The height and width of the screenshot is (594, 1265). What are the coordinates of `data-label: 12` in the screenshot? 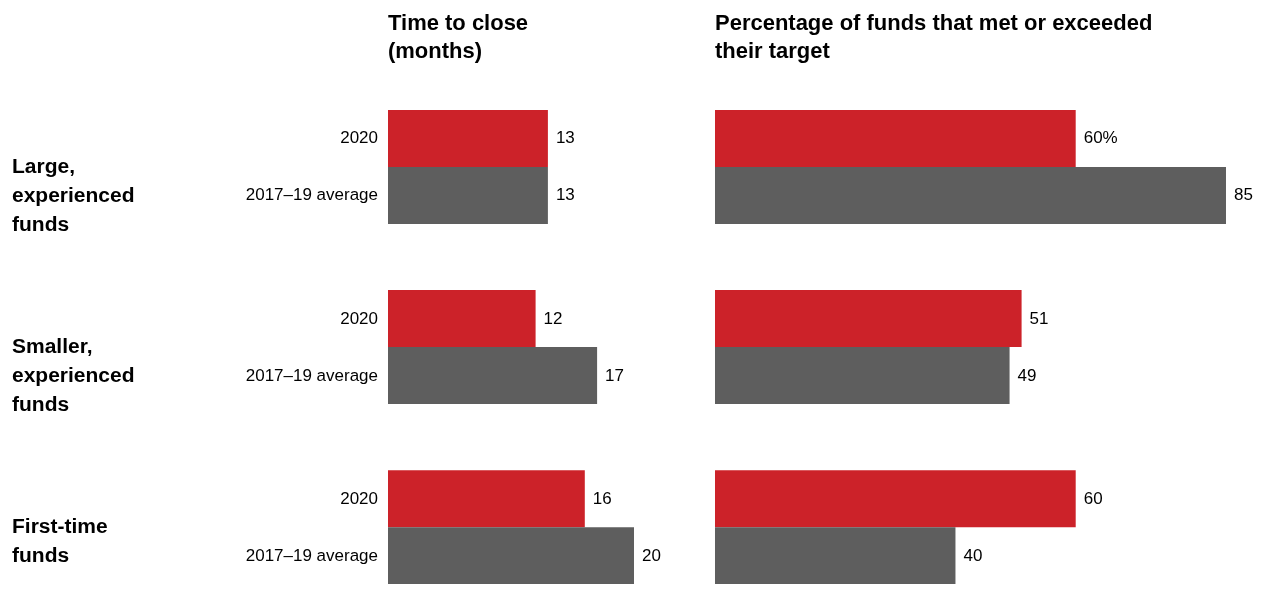 It's located at (553, 318).